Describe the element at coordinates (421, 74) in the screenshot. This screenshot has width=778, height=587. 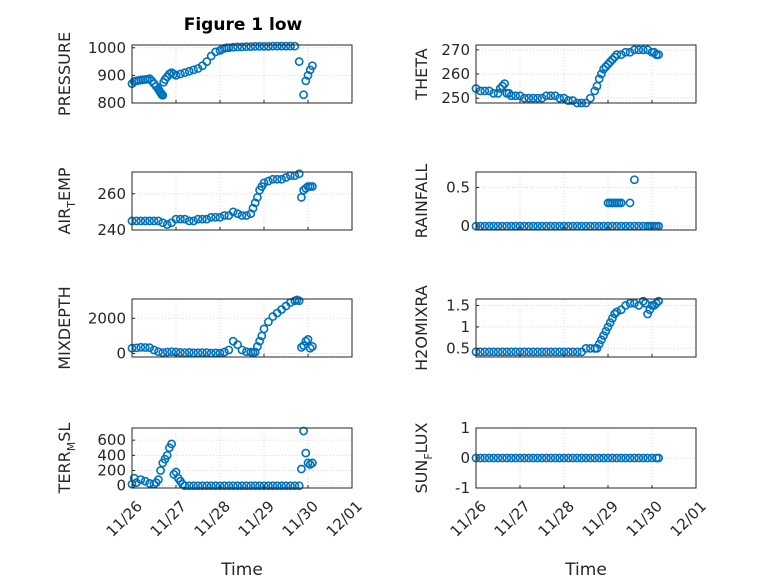
I see `y-axis-label: THETA` at that location.